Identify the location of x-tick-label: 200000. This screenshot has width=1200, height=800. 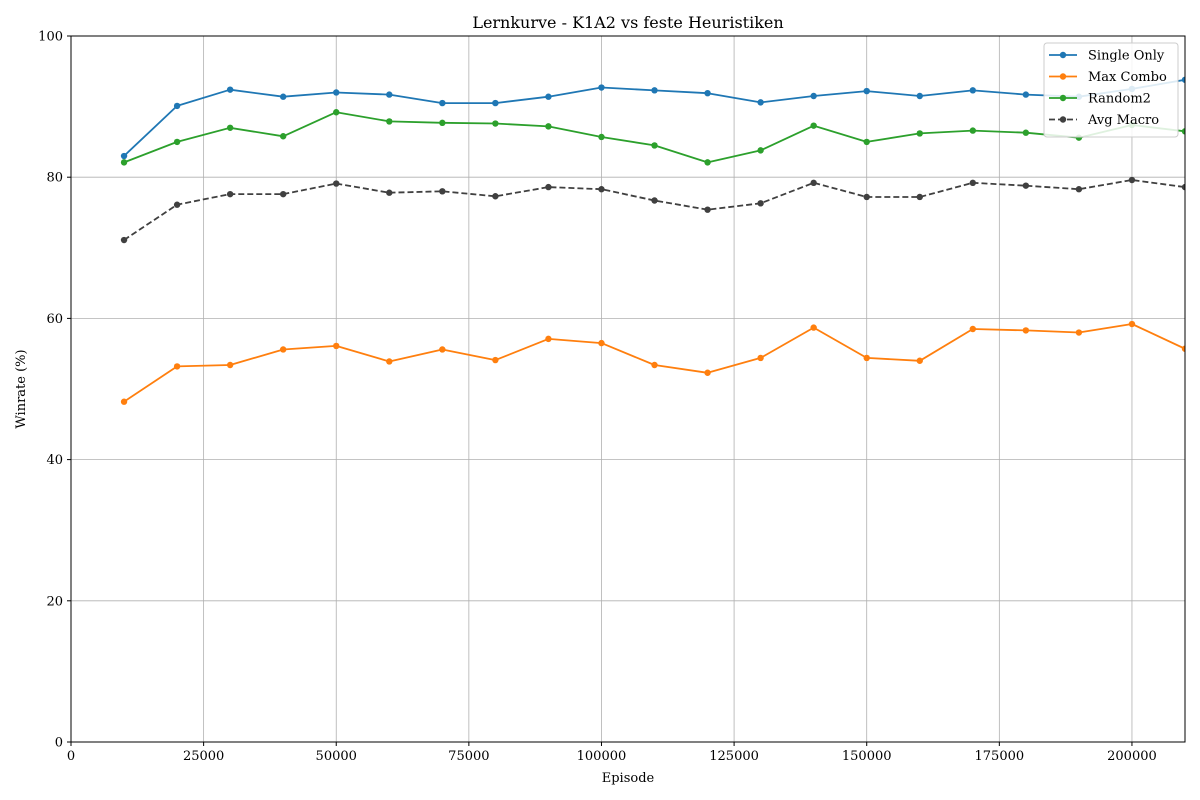
(1132, 756).